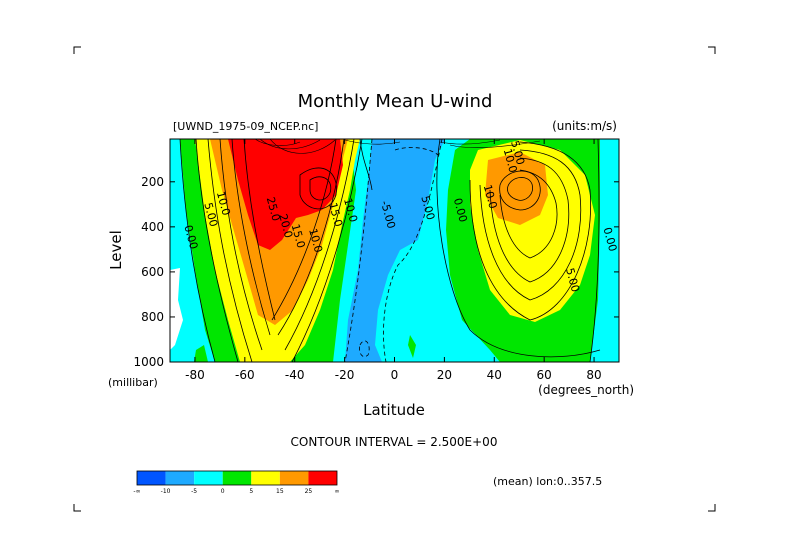  I want to click on x-tick-label: 40, so click(494, 375).